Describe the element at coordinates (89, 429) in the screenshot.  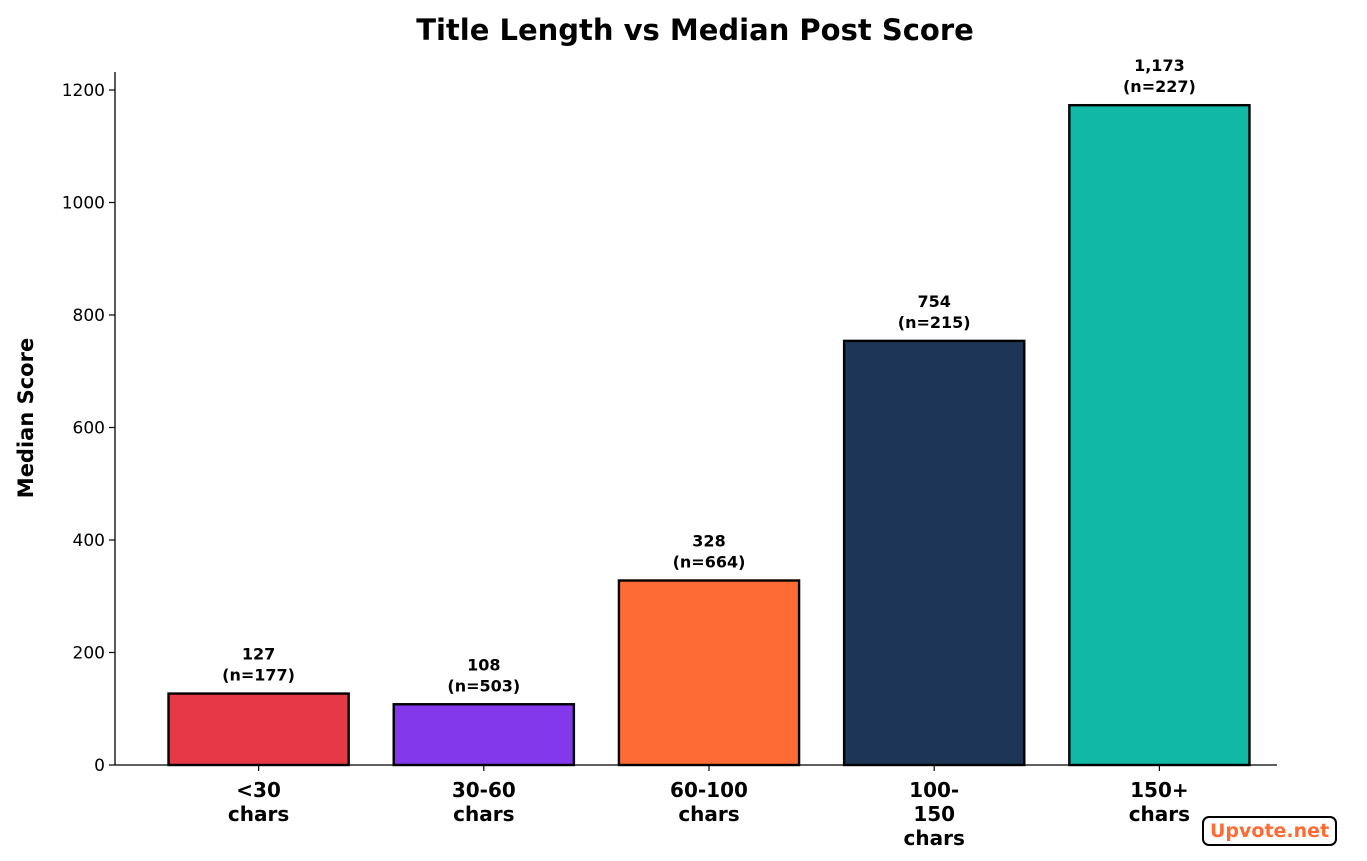
I see `y-tick-label: 600` at that location.